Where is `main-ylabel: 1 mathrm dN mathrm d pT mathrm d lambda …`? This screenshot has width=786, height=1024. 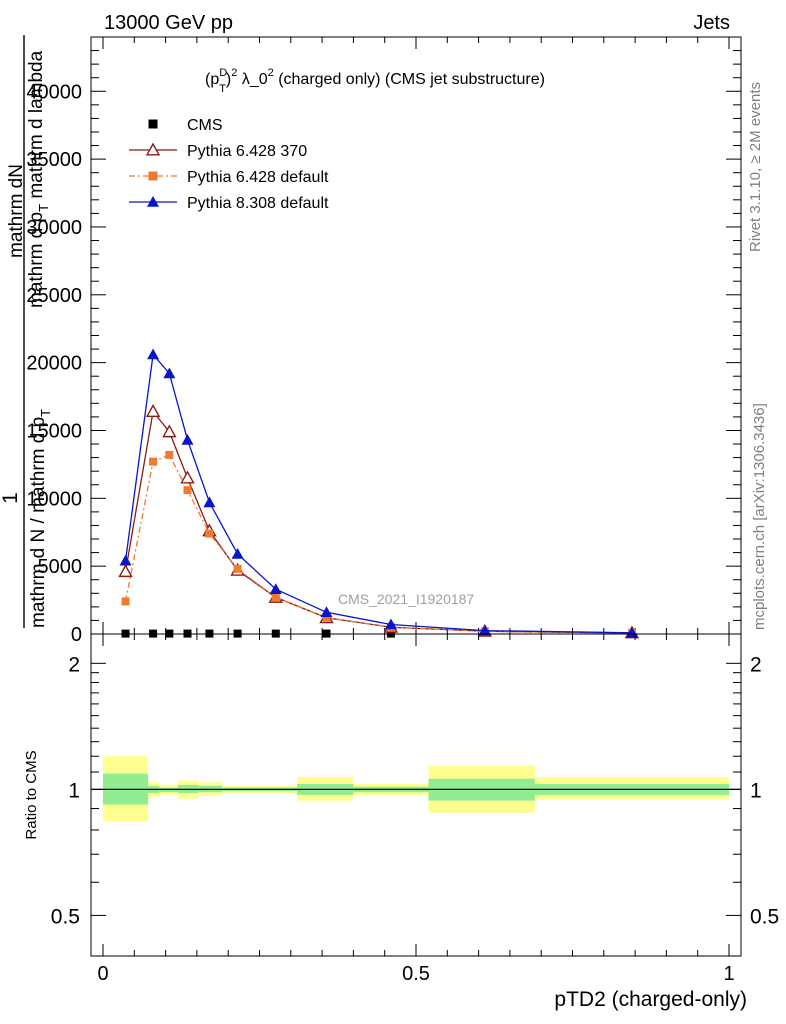 main-ylabel: 1 mathrm dN mathrm d pT mathrm d lambda … is located at coordinates (26, 331).